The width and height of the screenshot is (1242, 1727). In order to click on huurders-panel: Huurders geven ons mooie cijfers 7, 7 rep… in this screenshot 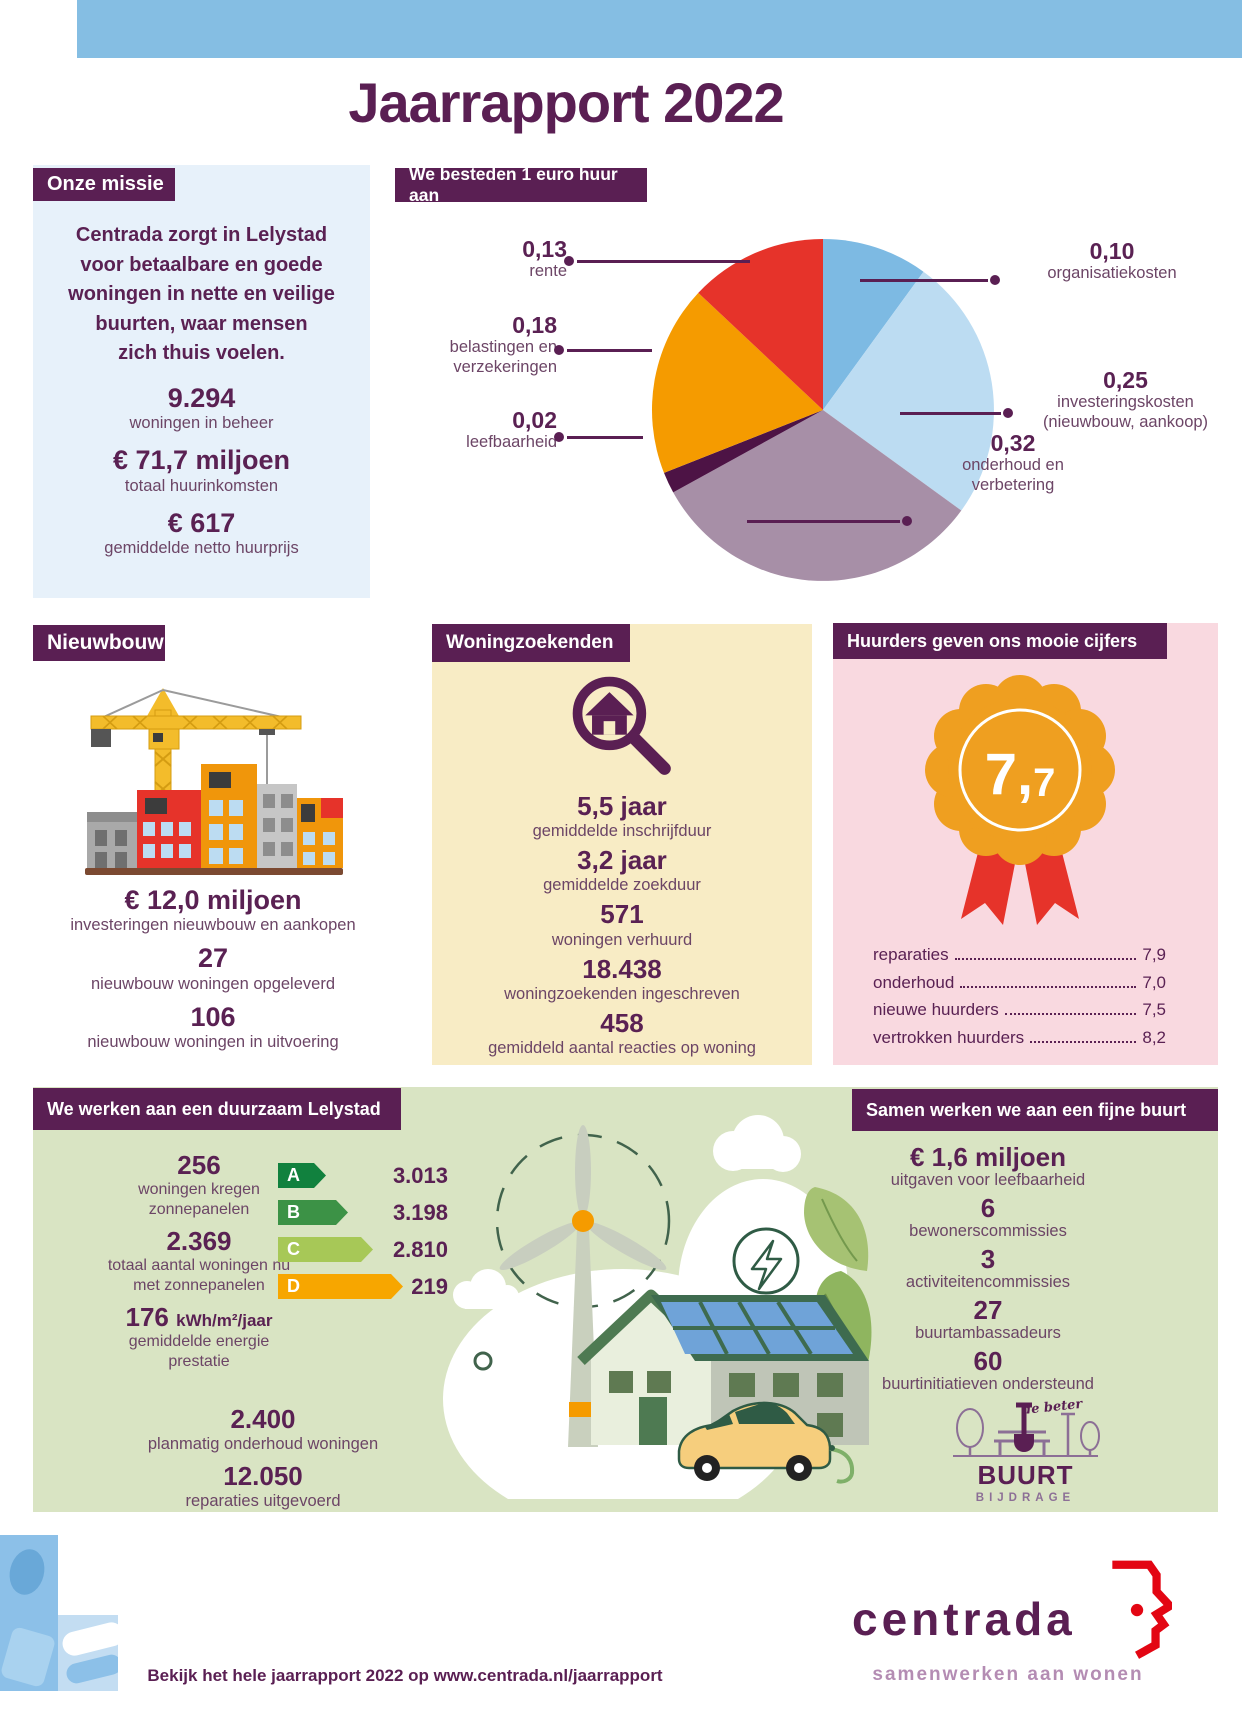, I will do `click(1025, 844)`.